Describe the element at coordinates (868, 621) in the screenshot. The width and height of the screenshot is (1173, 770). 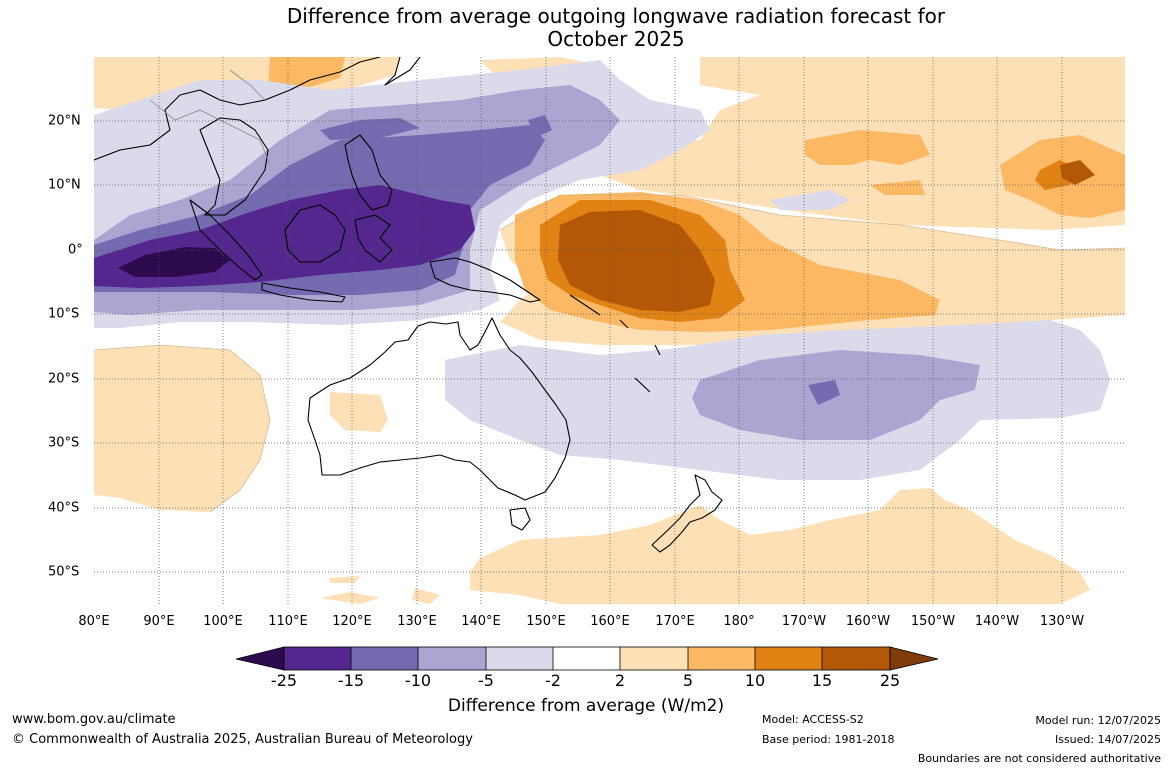
I see `lon-label: 160°W` at that location.